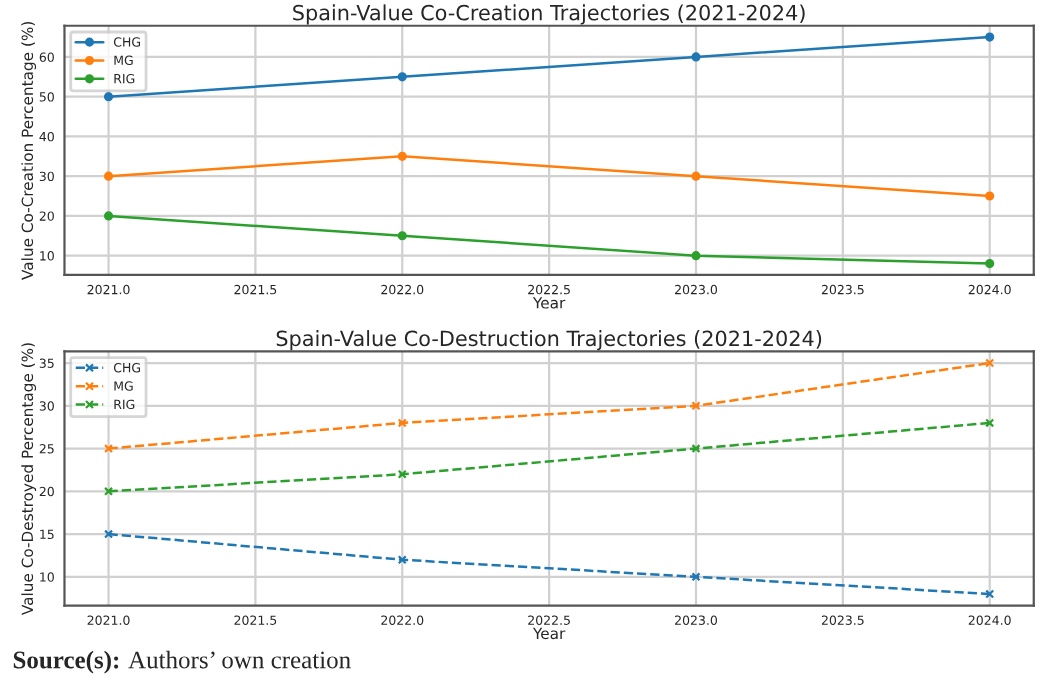  What do you see at coordinates (549, 340) in the screenshot?
I see `chart-title: Spain-Value Co-Destruction Trajectories (2021-2024)` at bounding box center [549, 340].